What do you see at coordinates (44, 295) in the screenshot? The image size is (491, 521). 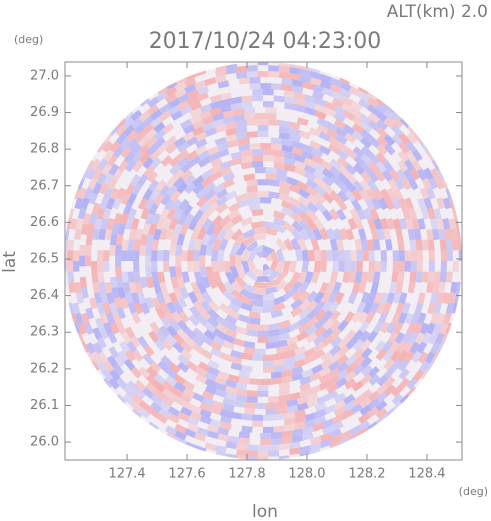 I see `y-tick-label: 26.4` at bounding box center [44, 295].